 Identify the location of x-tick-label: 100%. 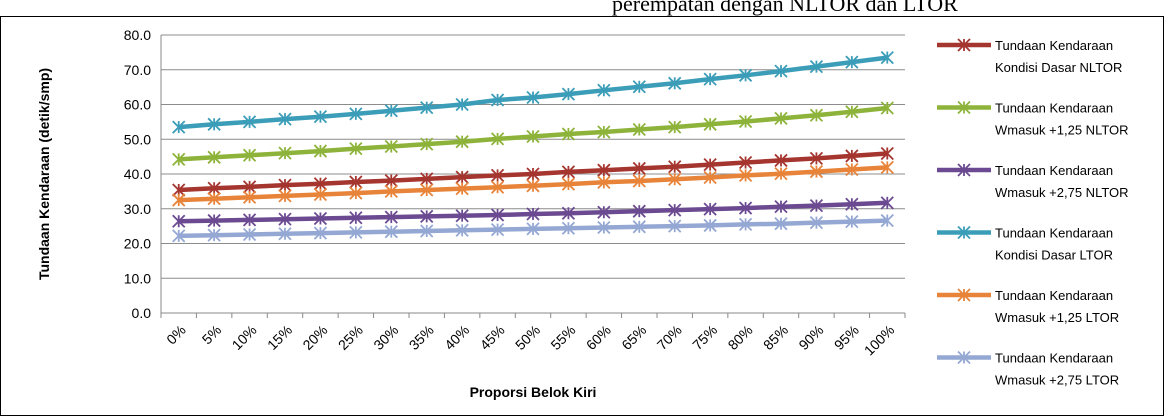
(879, 340).